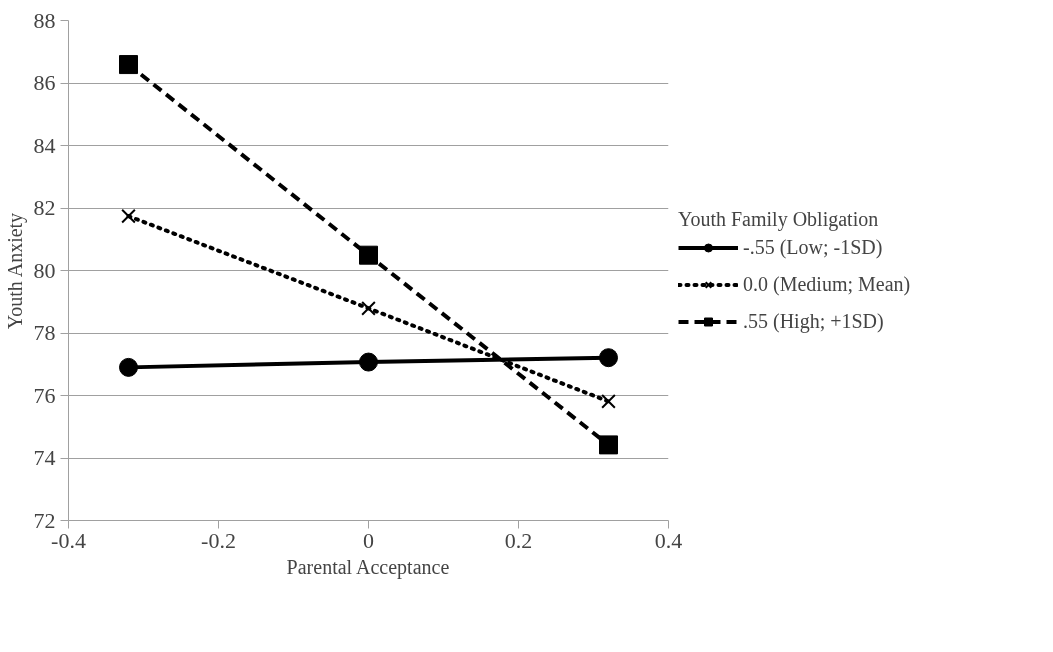 The width and height of the screenshot is (1053, 652). Describe the element at coordinates (44, 332) in the screenshot. I see `y-tick-label: 78` at that location.